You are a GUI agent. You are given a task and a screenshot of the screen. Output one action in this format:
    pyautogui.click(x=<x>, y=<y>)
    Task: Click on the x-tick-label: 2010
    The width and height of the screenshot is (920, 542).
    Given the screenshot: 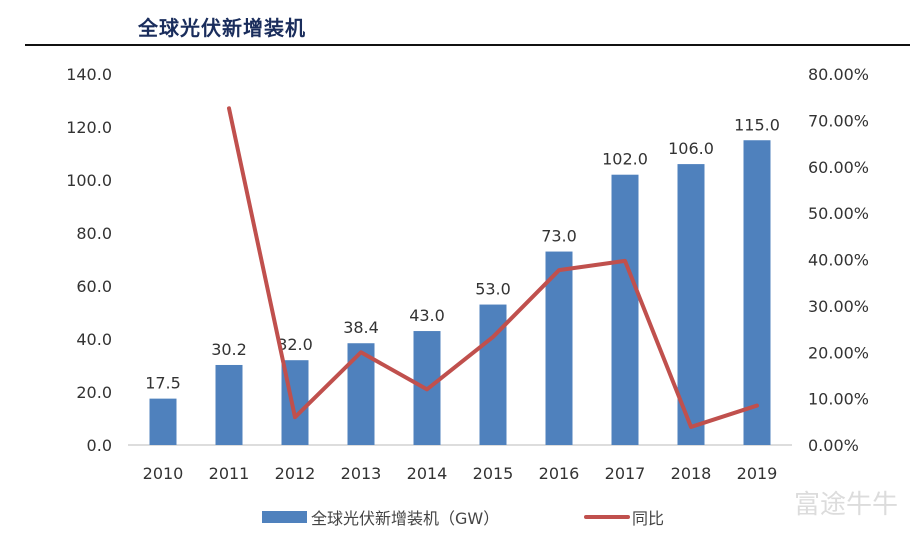 What is the action you would take?
    pyautogui.click(x=163, y=473)
    